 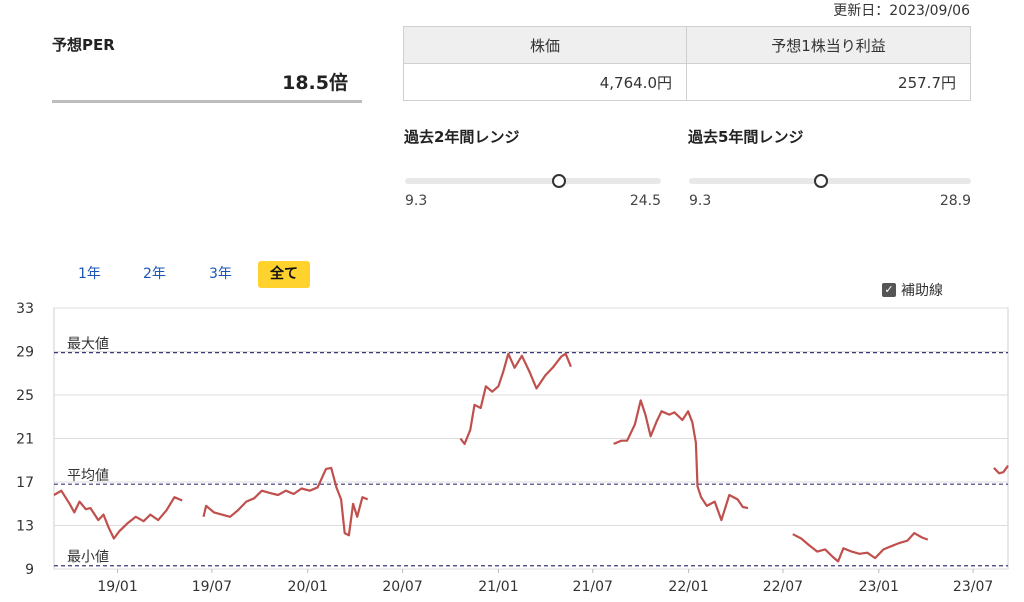 I want to click on eps-header: 予想1株当り利益, so click(x=828, y=45).